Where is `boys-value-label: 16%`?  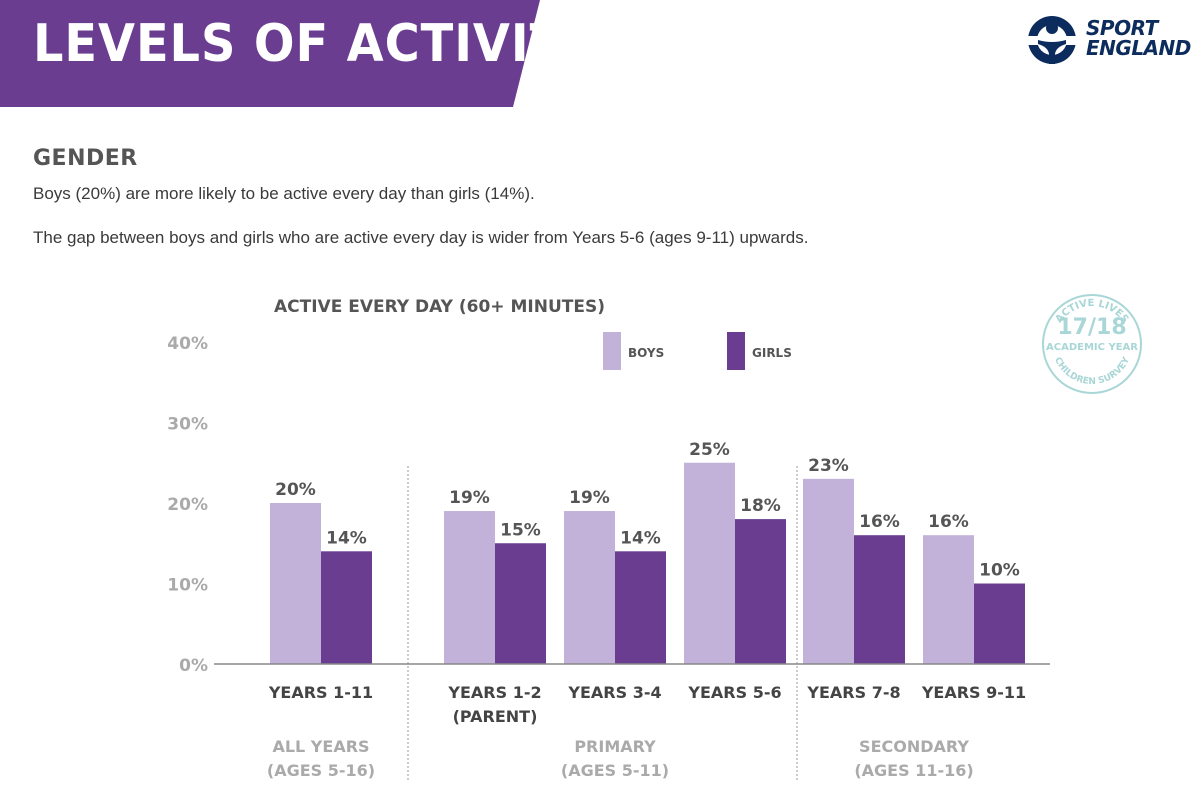
boys-value-label: 16% is located at coordinates (948, 522).